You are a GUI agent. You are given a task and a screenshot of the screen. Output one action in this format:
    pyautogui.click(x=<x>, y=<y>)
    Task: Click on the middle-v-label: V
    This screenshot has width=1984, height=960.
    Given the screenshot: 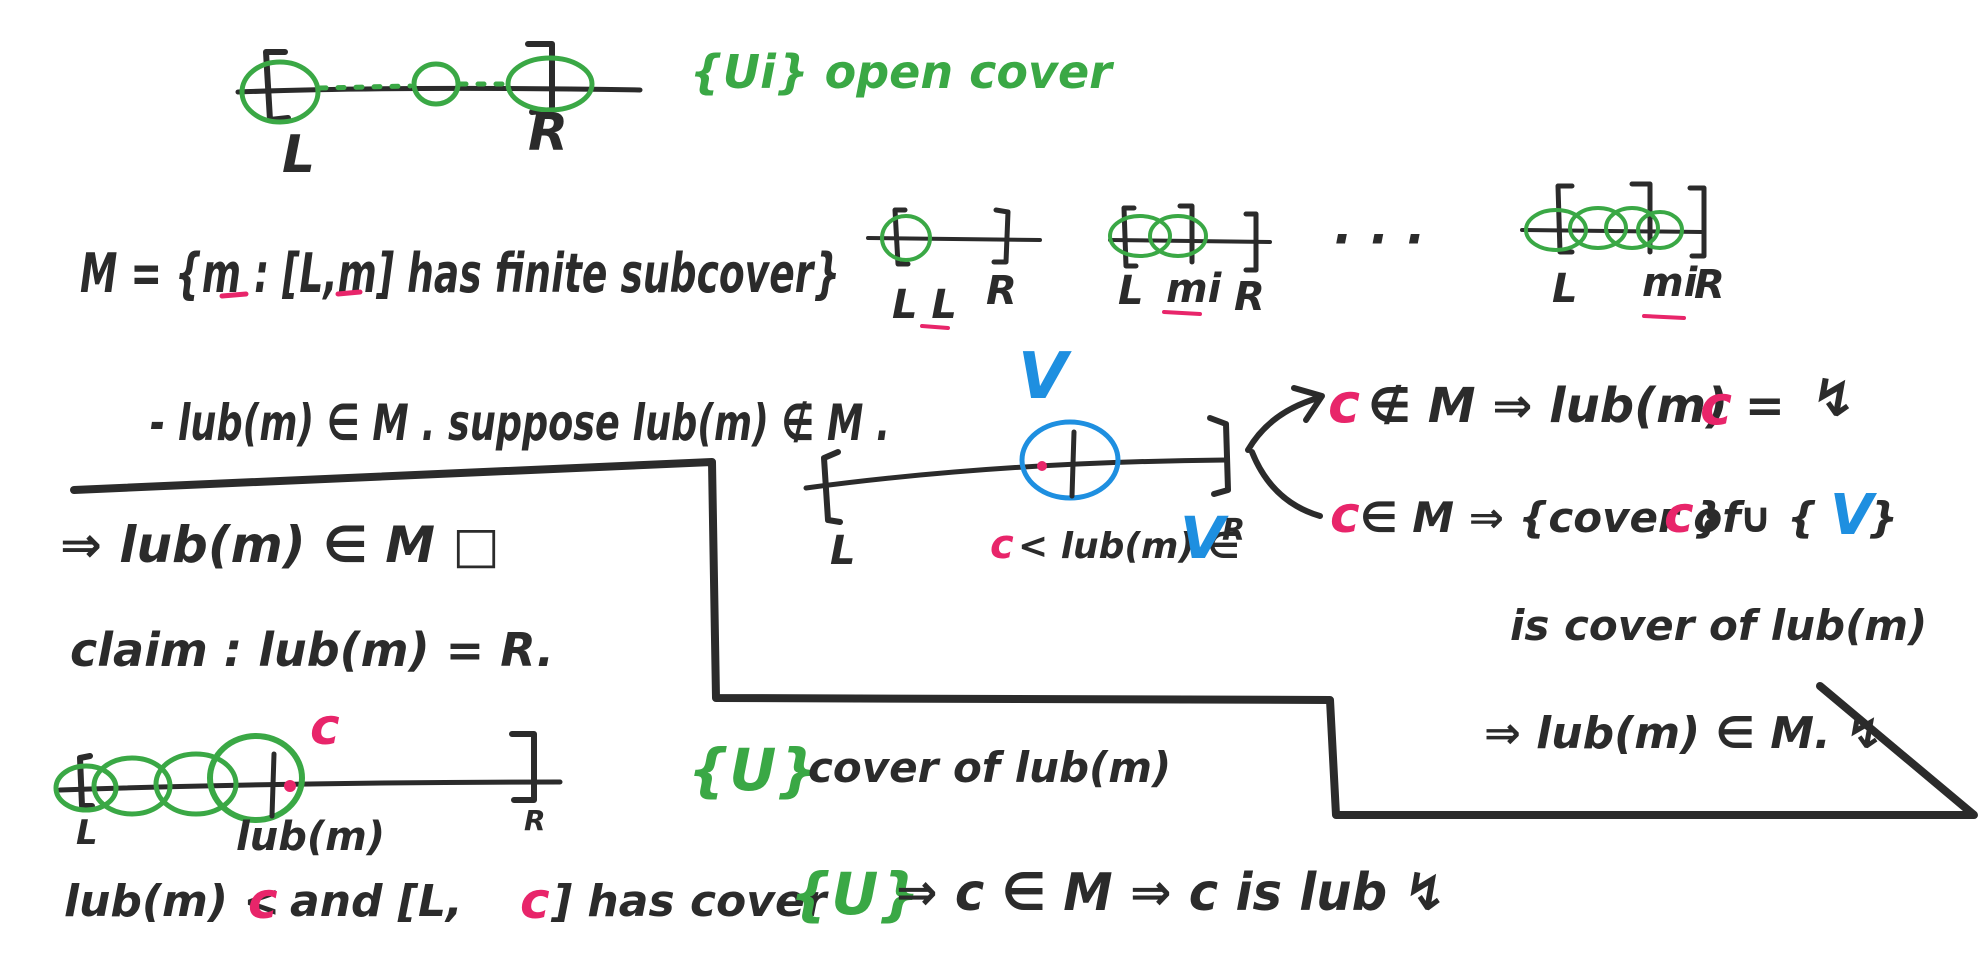 What is the action you would take?
    pyautogui.click(x=1045, y=377)
    